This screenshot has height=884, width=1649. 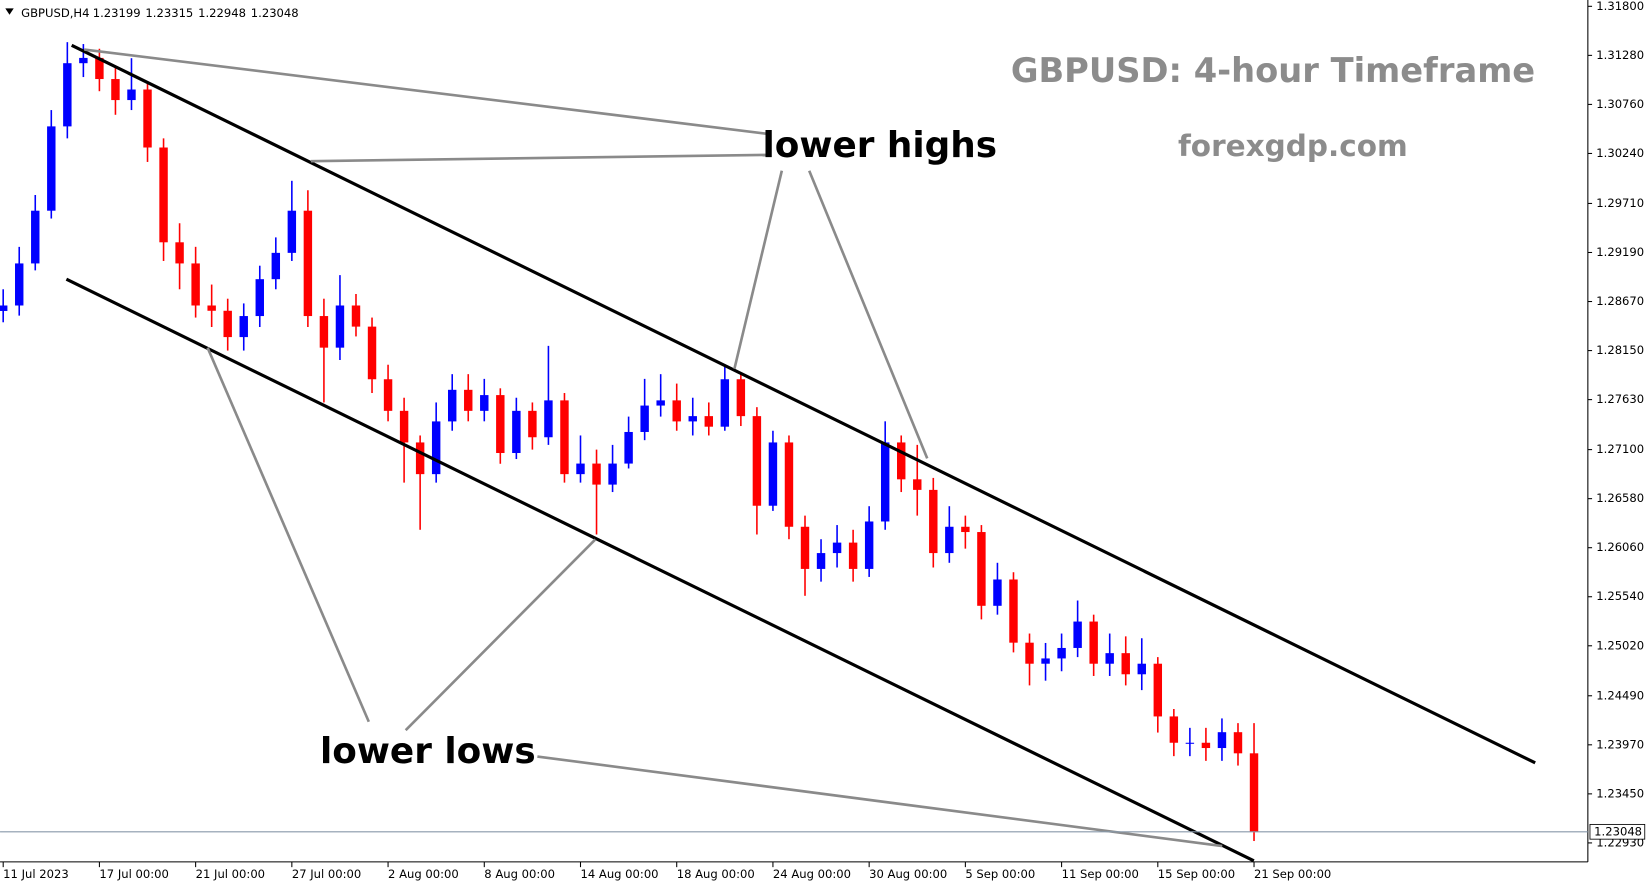 What do you see at coordinates (619, 874) in the screenshot?
I see `x-tick-label: 14 Aug 00:00` at bounding box center [619, 874].